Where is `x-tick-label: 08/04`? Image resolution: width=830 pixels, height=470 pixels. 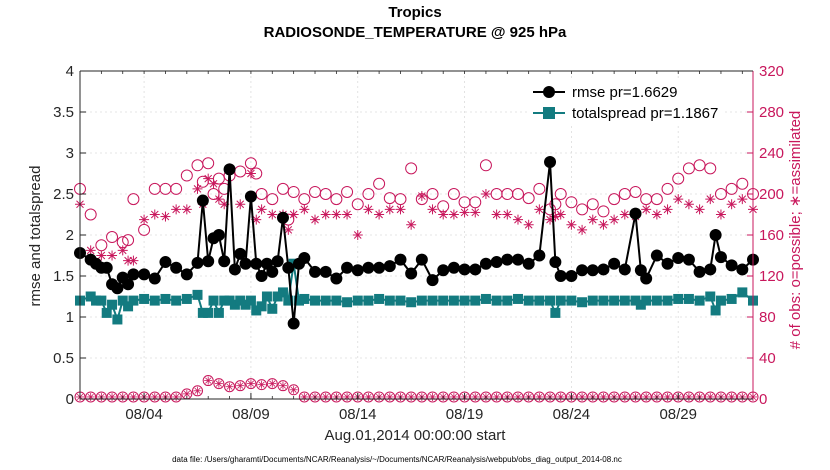
x-tick-label: 08/04 is located at coordinates (144, 414).